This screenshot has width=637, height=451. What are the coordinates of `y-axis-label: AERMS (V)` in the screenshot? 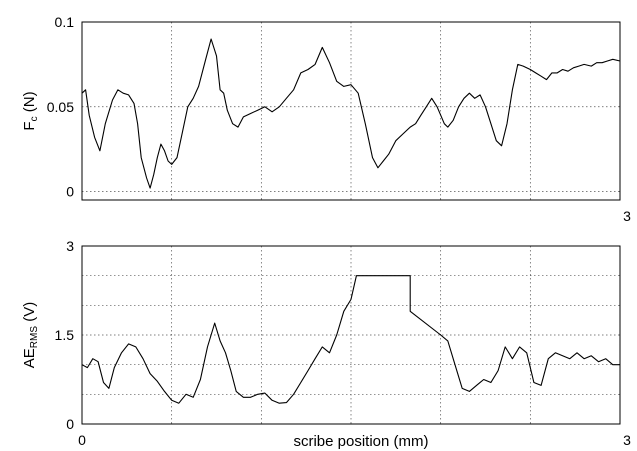 It's located at (30, 335).